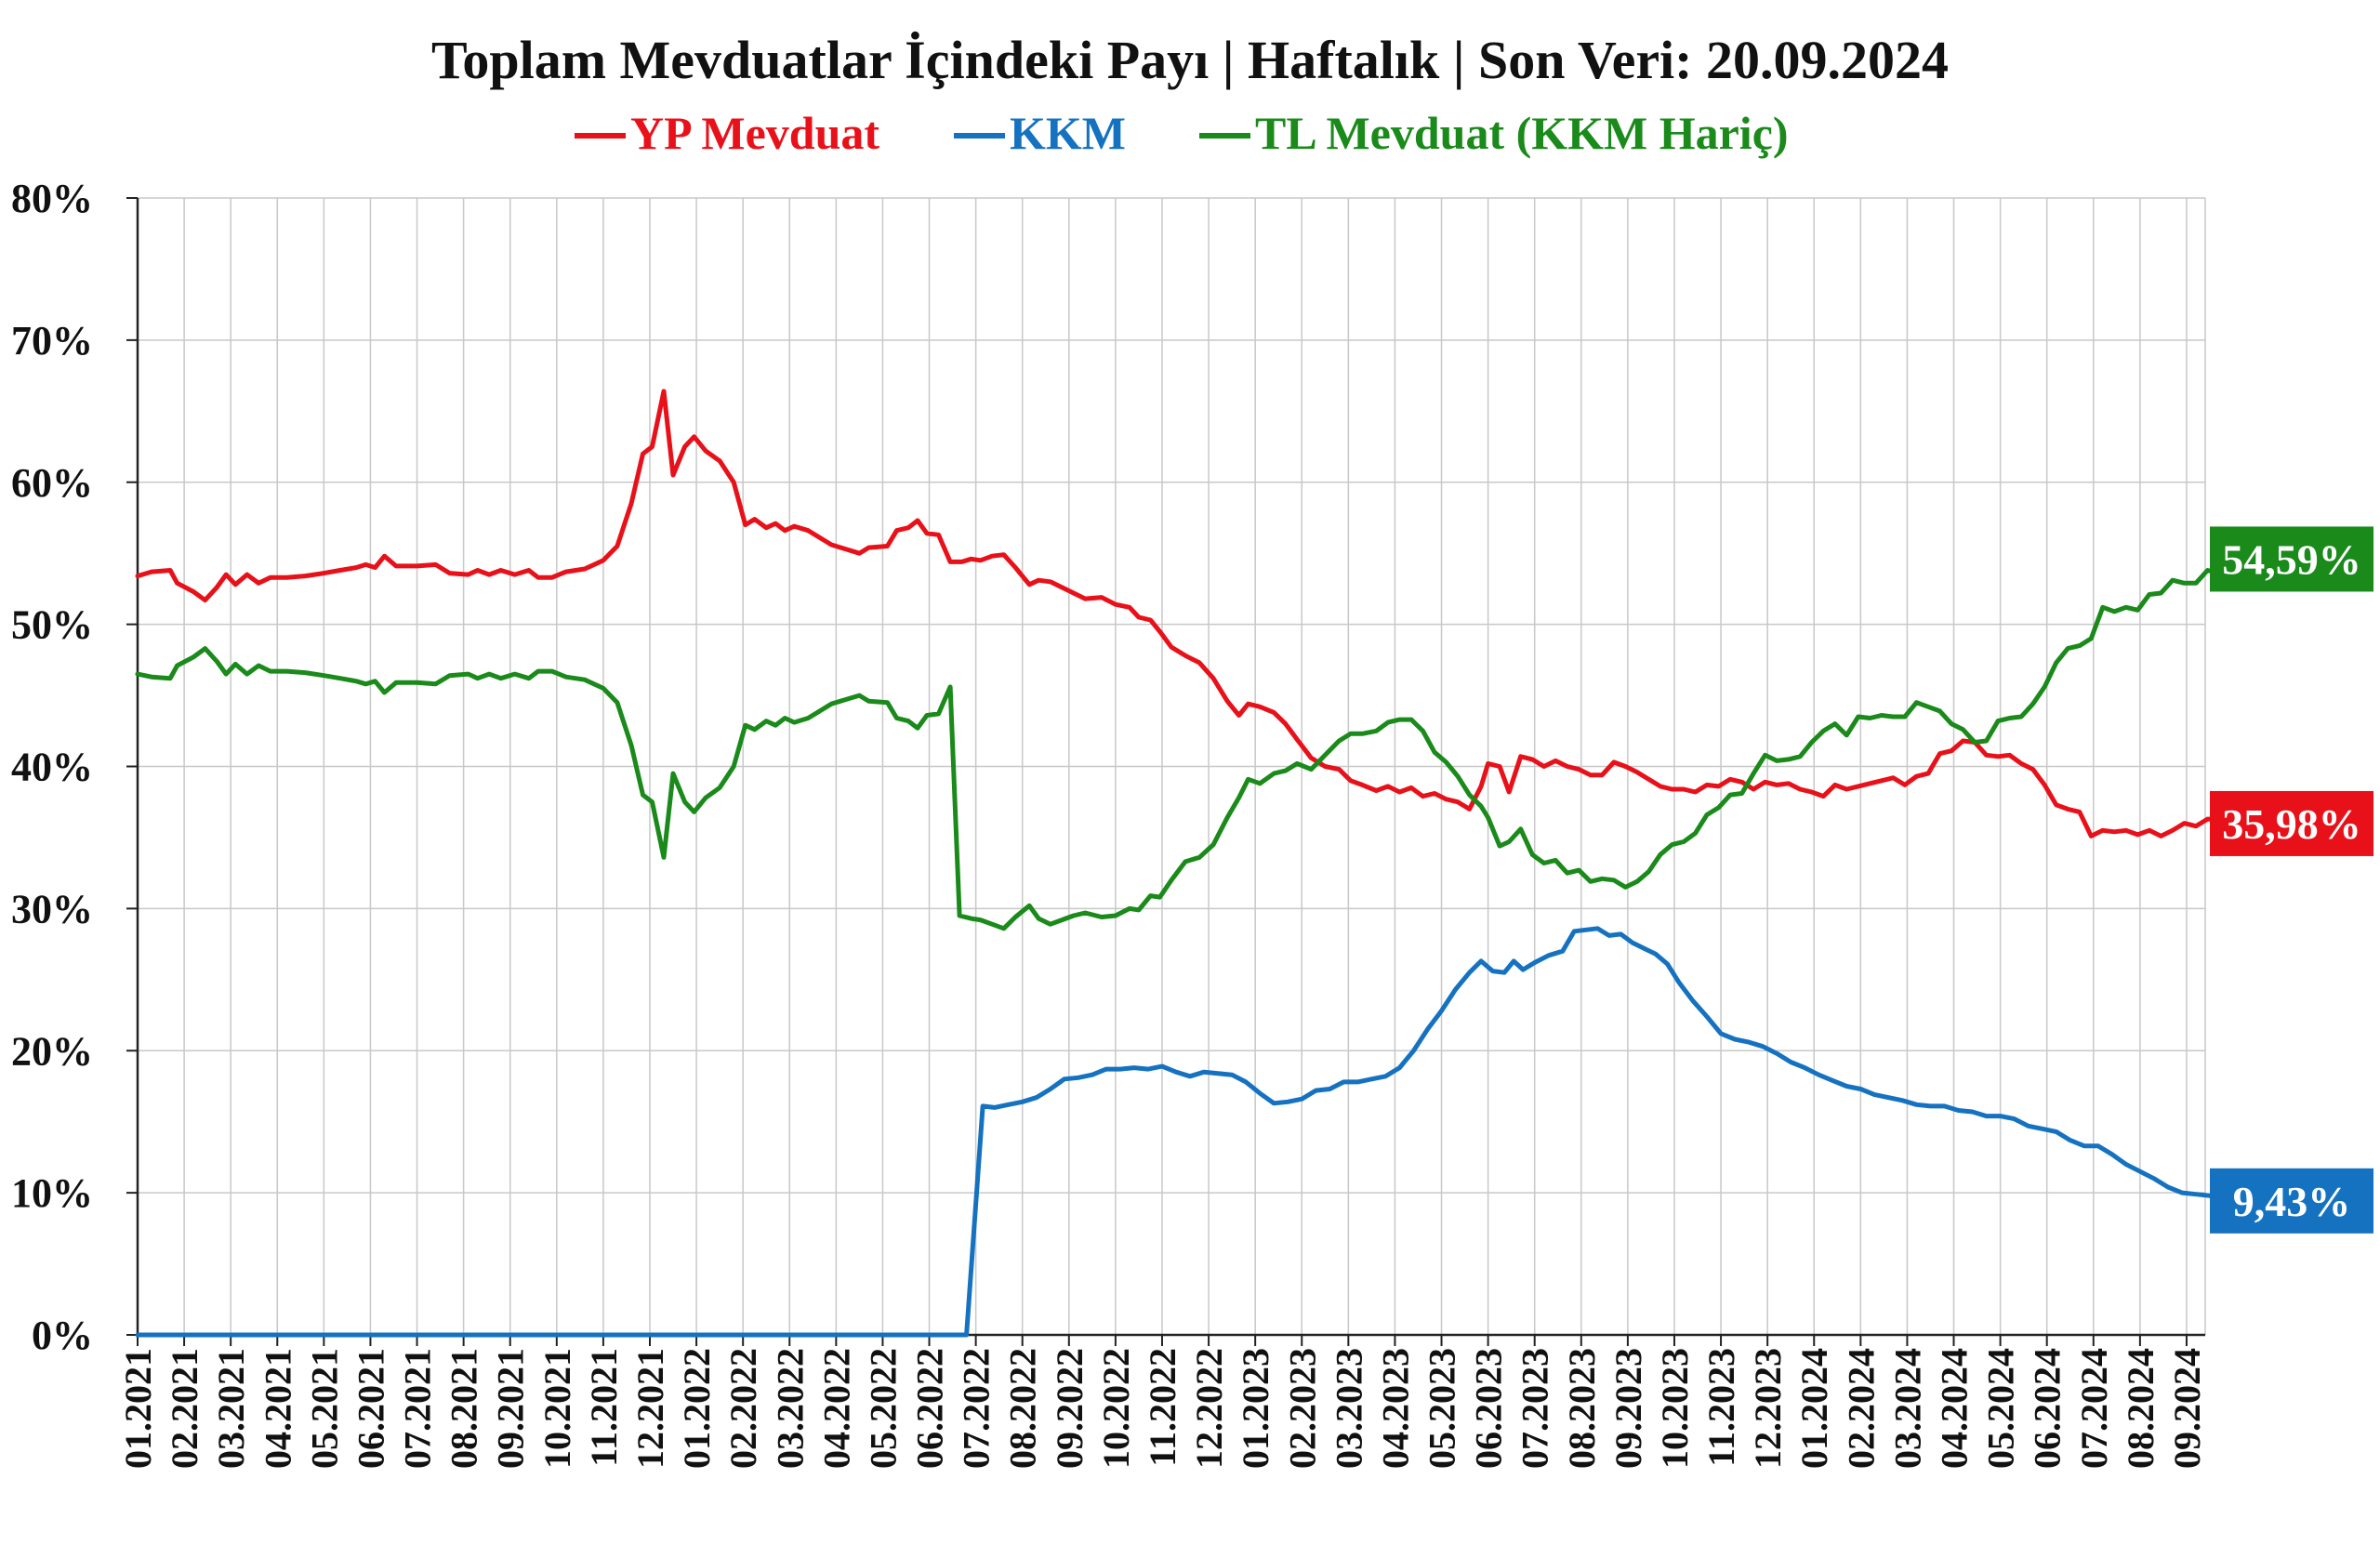  Describe the element at coordinates (697, 1408) in the screenshot. I see `x-tick-label: 01.2022` at that location.